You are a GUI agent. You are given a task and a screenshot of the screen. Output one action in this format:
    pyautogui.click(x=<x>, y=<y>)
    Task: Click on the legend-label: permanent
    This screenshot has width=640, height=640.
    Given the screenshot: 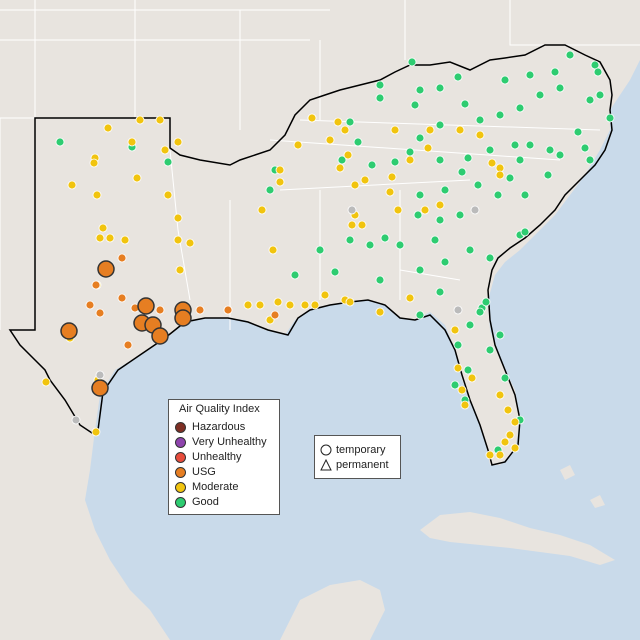 What is the action you would take?
    pyautogui.click(x=362, y=465)
    